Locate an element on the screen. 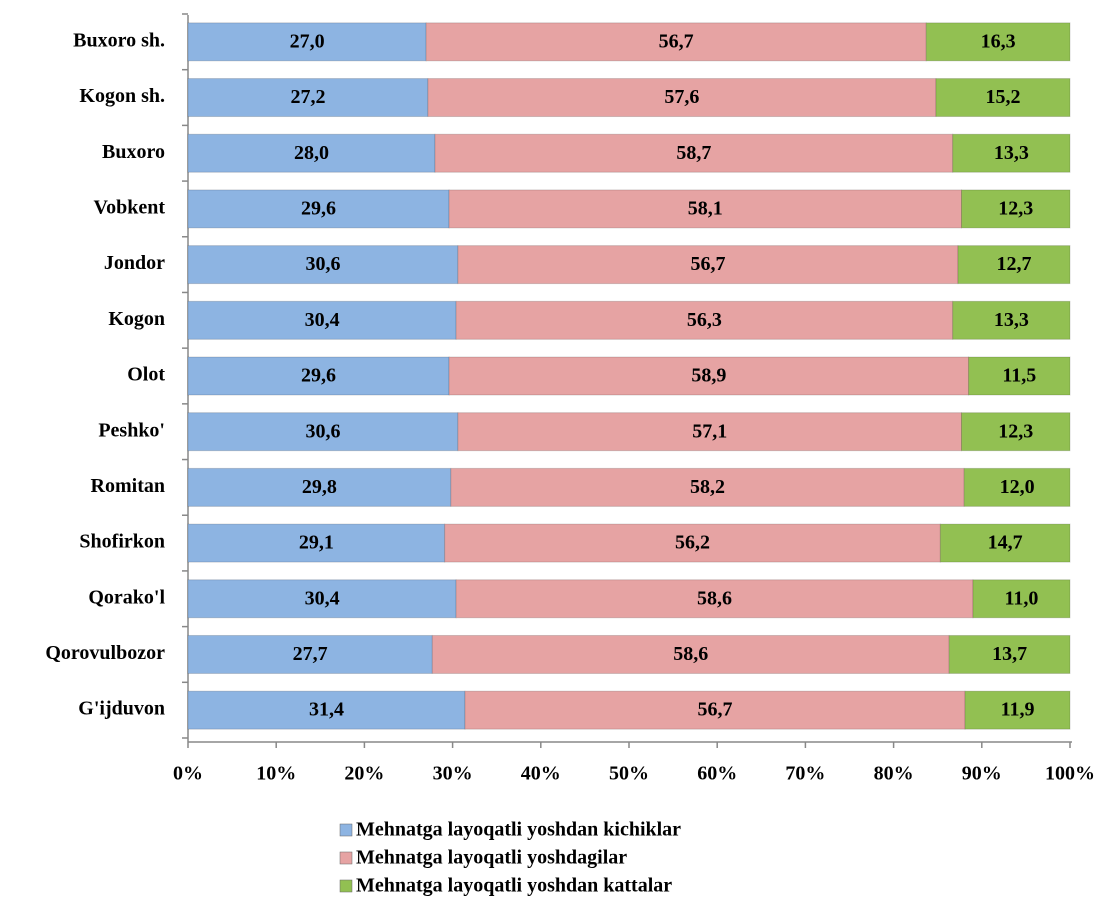 Image resolution: width=1105 pixels, height=912 pixels. data-label: 57,6 is located at coordinates (681, 97).